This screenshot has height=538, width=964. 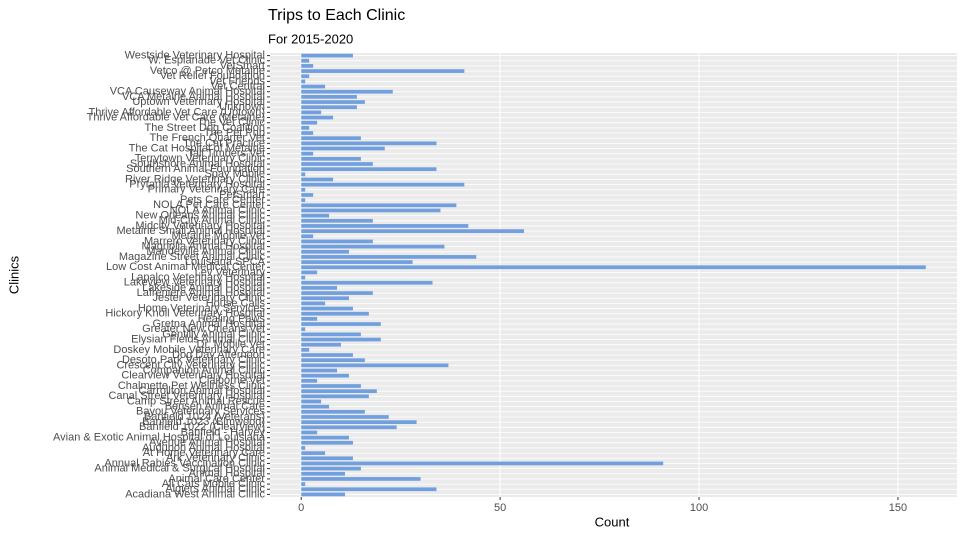 I want to click on y-tick-label: All Cats Mobile Clinic, so click(x=214, y=484).